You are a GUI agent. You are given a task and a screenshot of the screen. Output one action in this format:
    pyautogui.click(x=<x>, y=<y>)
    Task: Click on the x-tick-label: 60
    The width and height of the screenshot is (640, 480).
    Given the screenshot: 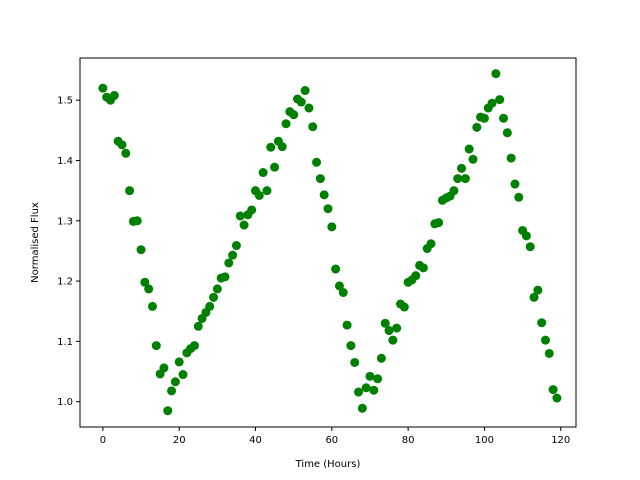 What is the action you would take?
    pyautogui.click(x=331, y=440)
    